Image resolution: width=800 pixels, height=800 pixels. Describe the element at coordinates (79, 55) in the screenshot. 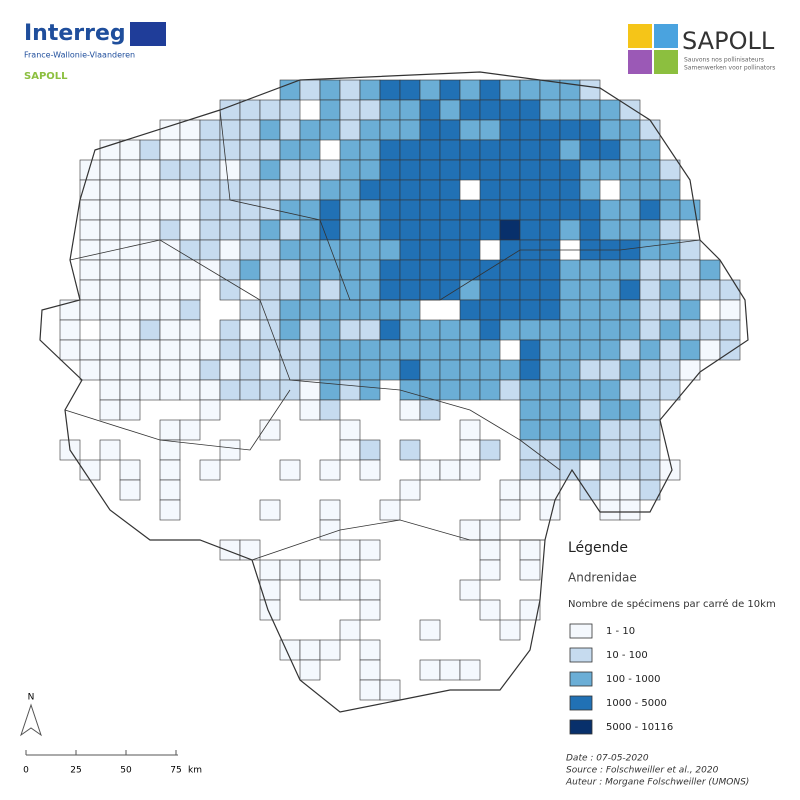

I see `interreg-region: France-Wallonie-Vlaanderen` at that location.